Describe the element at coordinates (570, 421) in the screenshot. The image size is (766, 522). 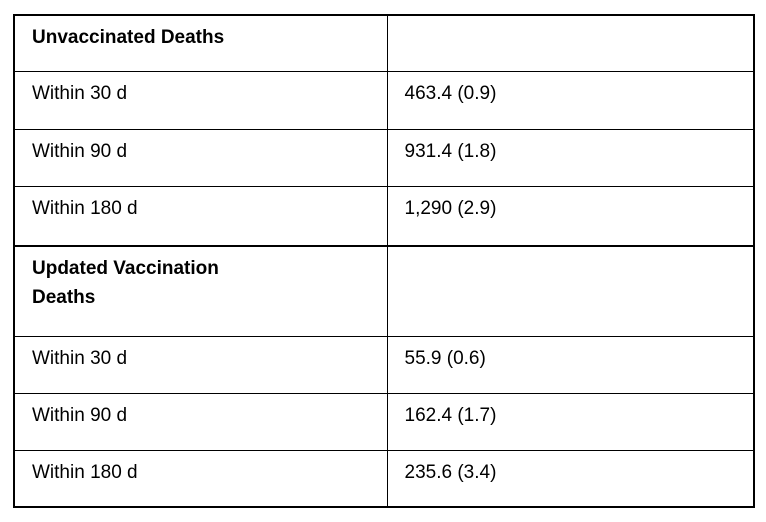
I see `row-value: 162.4 (1.7)` at that location.